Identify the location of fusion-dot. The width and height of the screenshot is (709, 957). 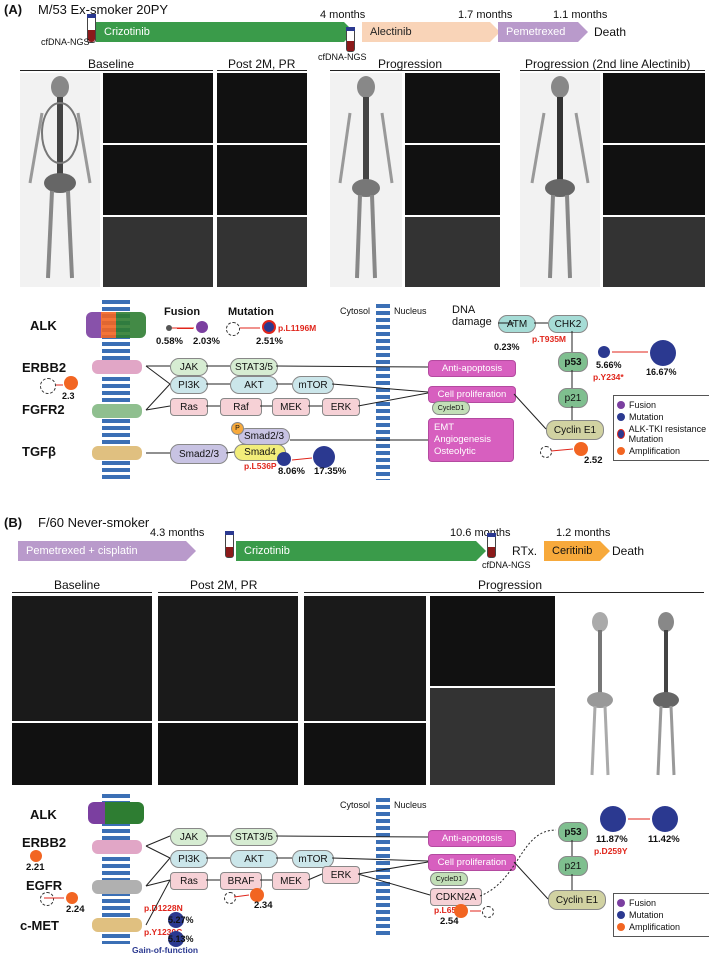
(202, 327).